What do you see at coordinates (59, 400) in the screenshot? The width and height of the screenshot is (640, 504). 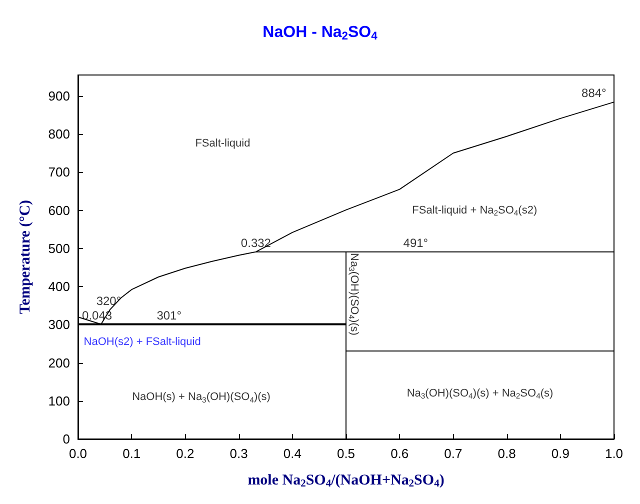 I see `y-tick-label: 100` at bounding box center [59, 400].